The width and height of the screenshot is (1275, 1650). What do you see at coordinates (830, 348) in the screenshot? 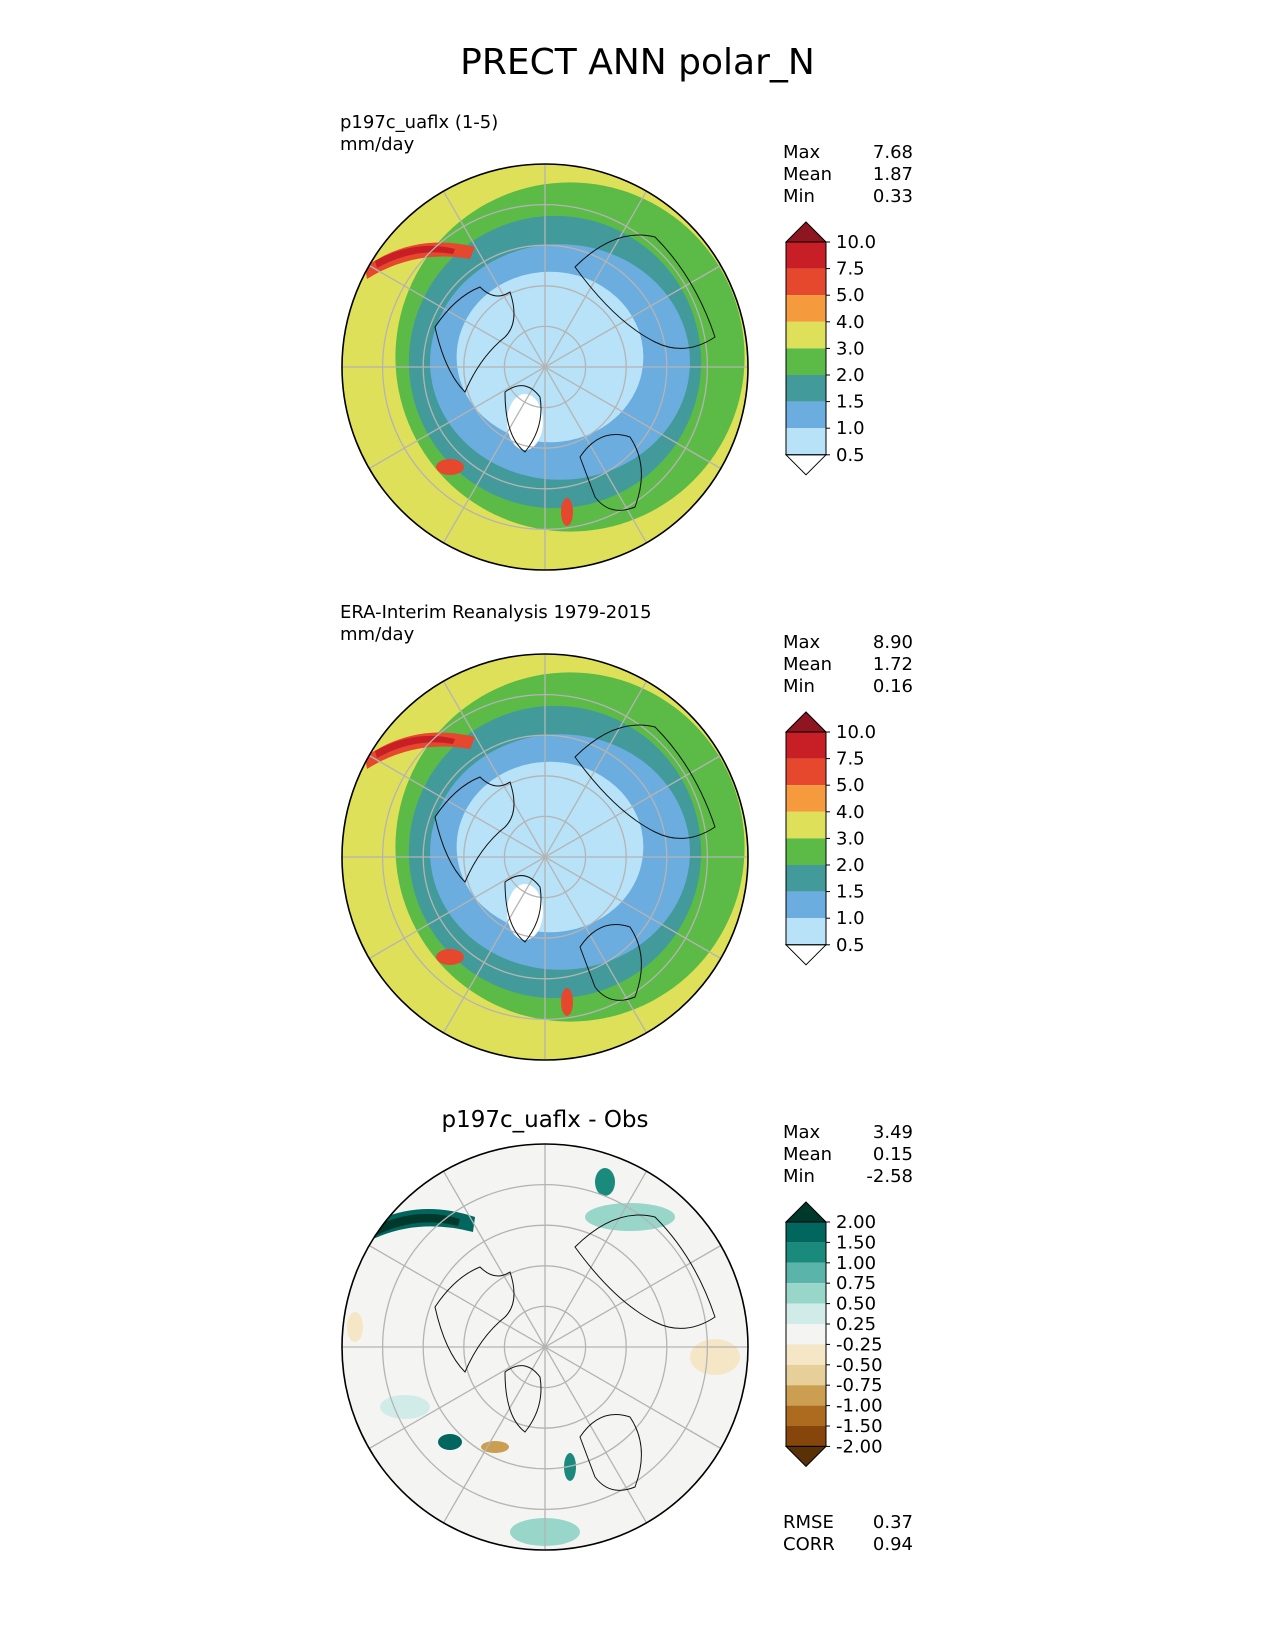
I see `colorbar-panel-1: 10.0 7.5 5.0 4.0 3.0 2.0 1.5 1.0 0.5` at bounding box center [830, 348].